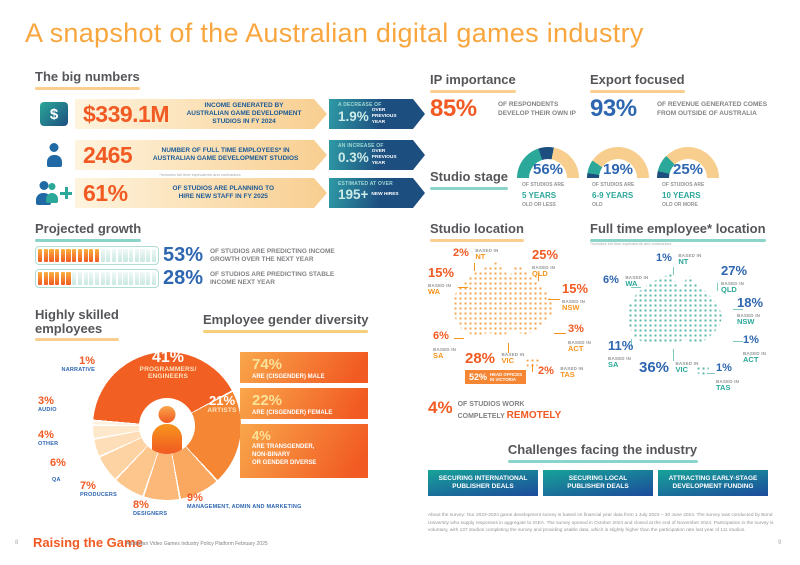  I want to click on pie-label-producers: 7% PRODUCERS, so click(98, 489).